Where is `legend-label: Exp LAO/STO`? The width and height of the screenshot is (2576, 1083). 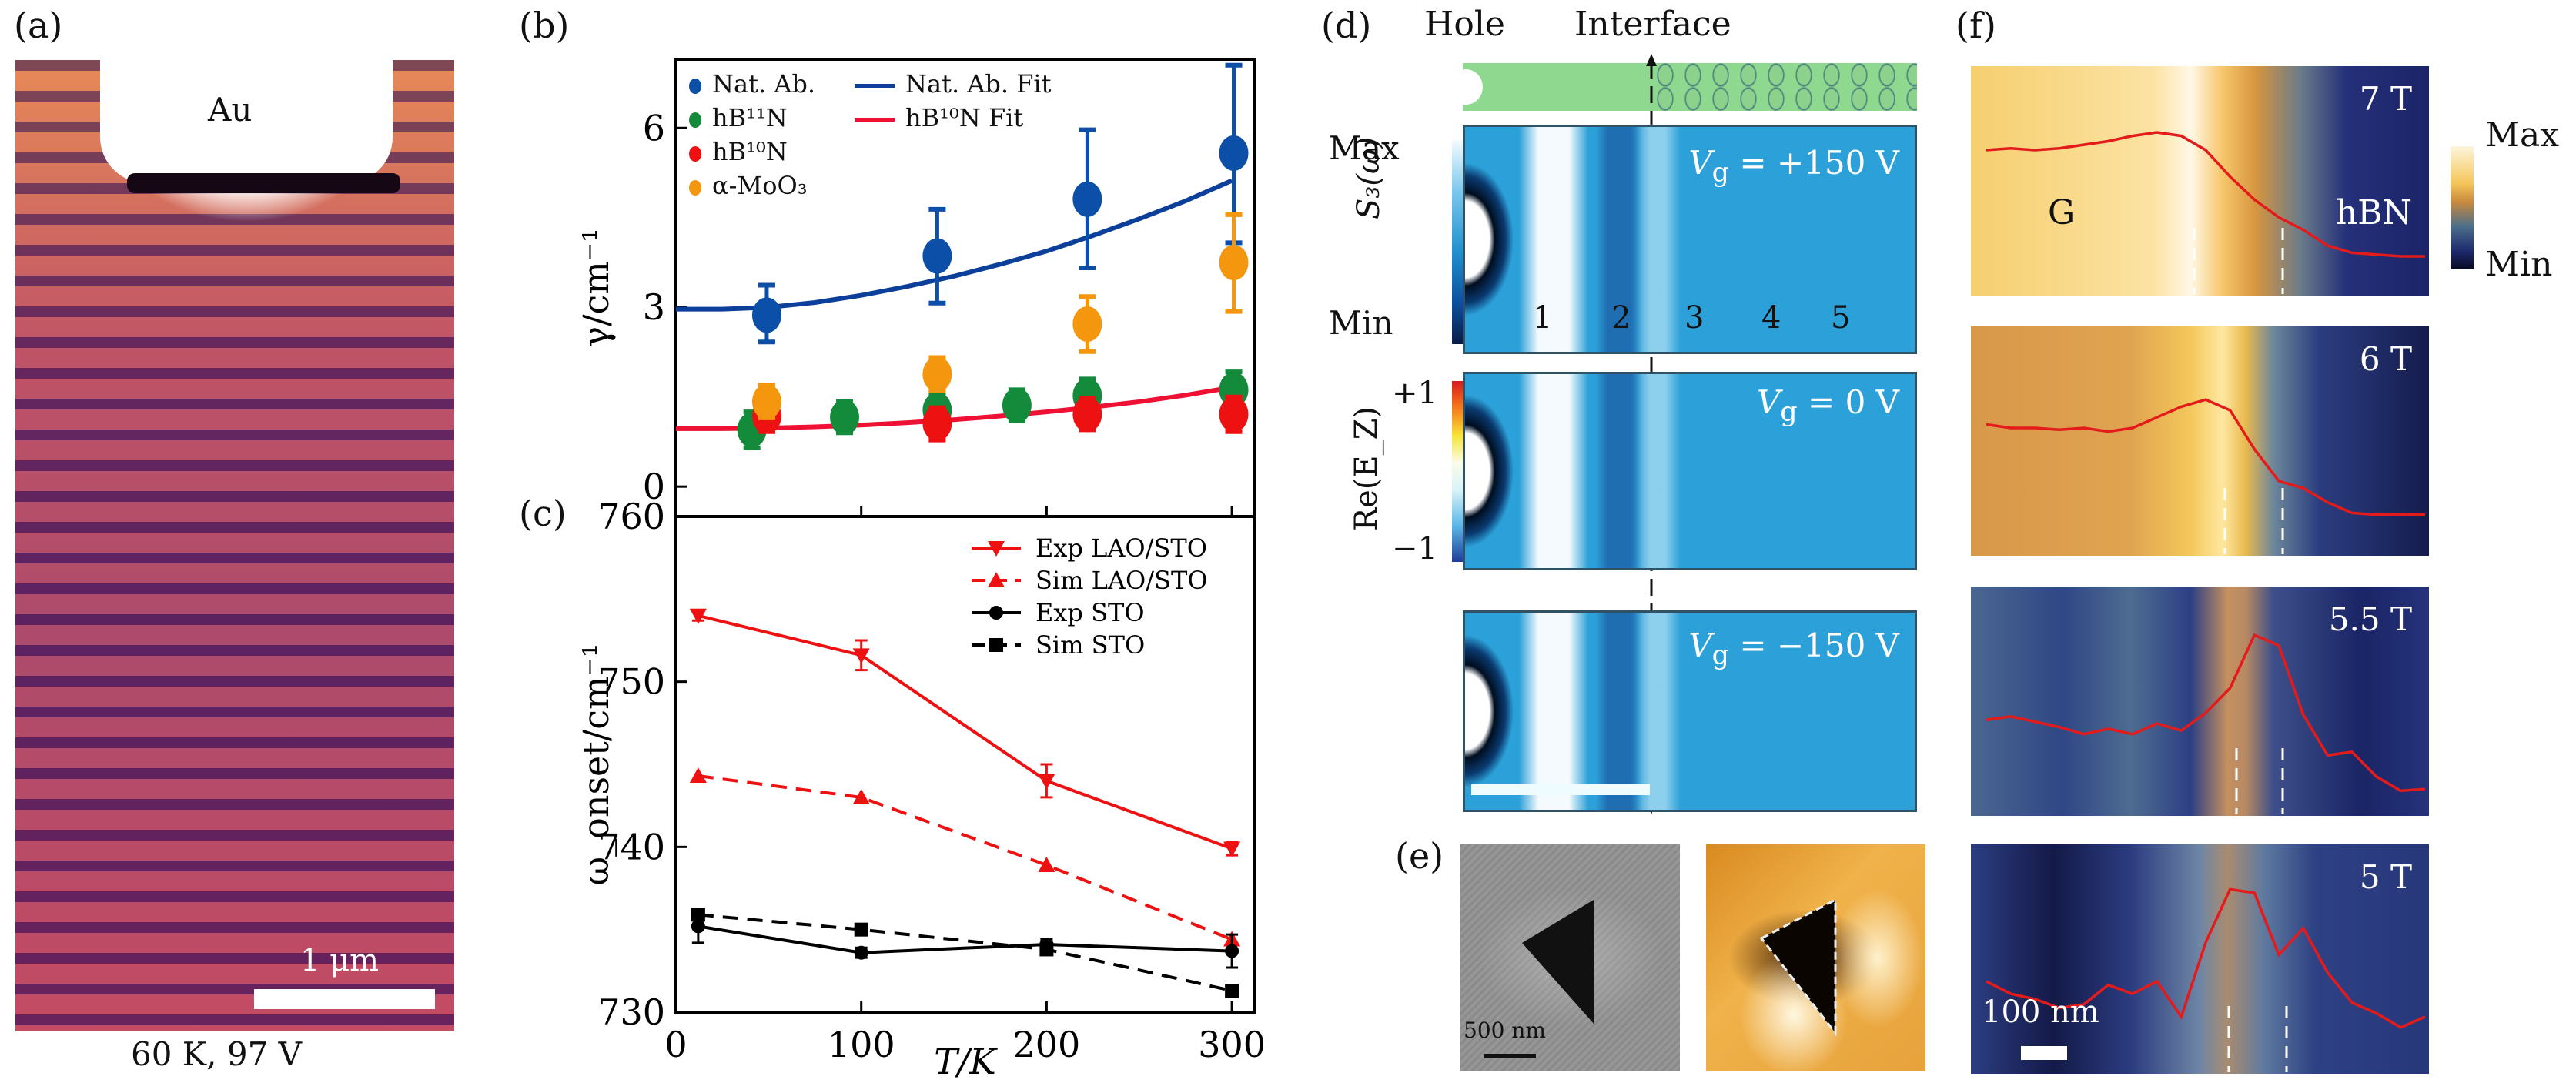 legend-label: Exp LAO/STO is located at coordinates (1121, 548).